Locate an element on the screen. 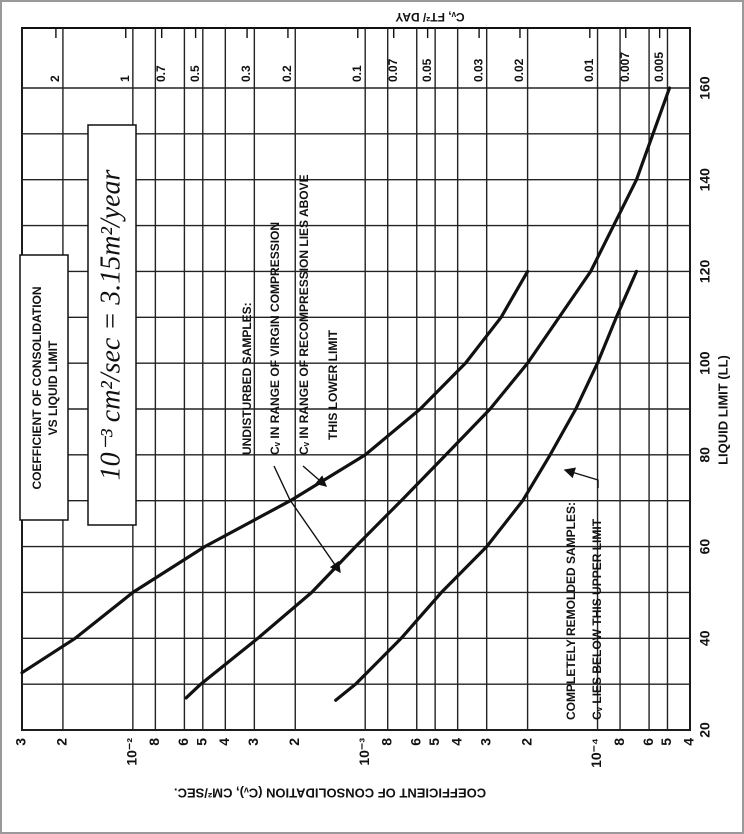 The image size is (744, 834). y-tick-label: 10⁻² is located at coordinates (132, 752).